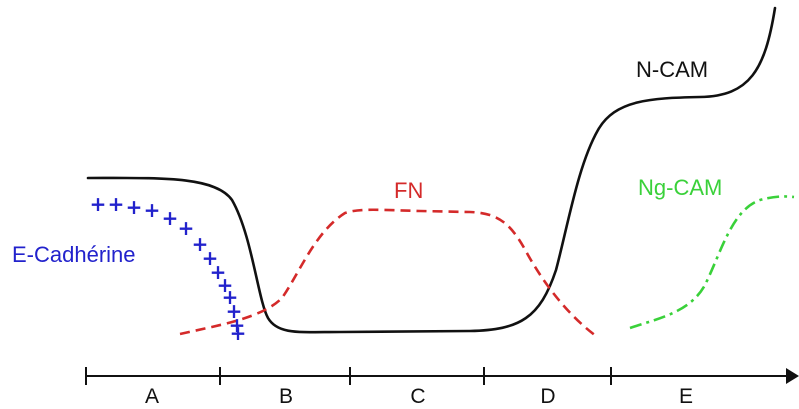 The height and width of the screenshot is (409, 799). I want to click on stage-label-c: C, so click(417, 396).